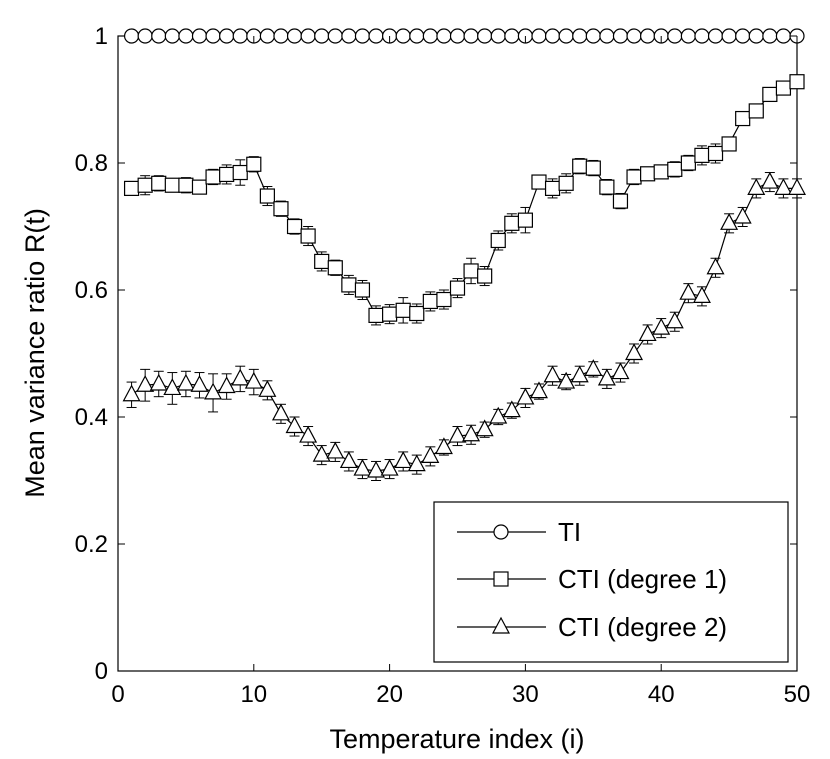  Describe the element at coordinates (101, 671) in the screenshot. I see `y-tick-label: 0` at that location.